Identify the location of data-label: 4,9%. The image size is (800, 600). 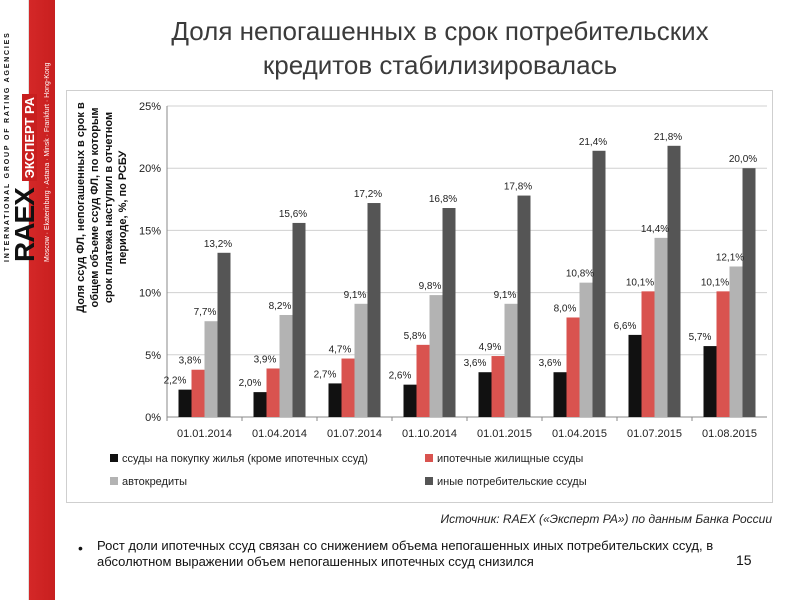
(490, 347).